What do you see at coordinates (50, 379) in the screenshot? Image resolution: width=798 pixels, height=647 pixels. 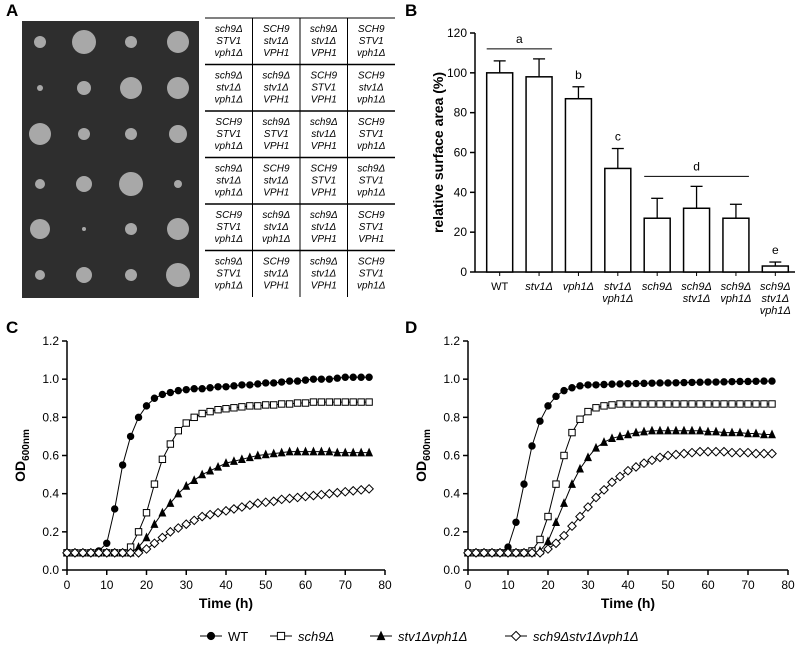 I see `y-tick-label: 1.0` at bounding box center [50, 379].